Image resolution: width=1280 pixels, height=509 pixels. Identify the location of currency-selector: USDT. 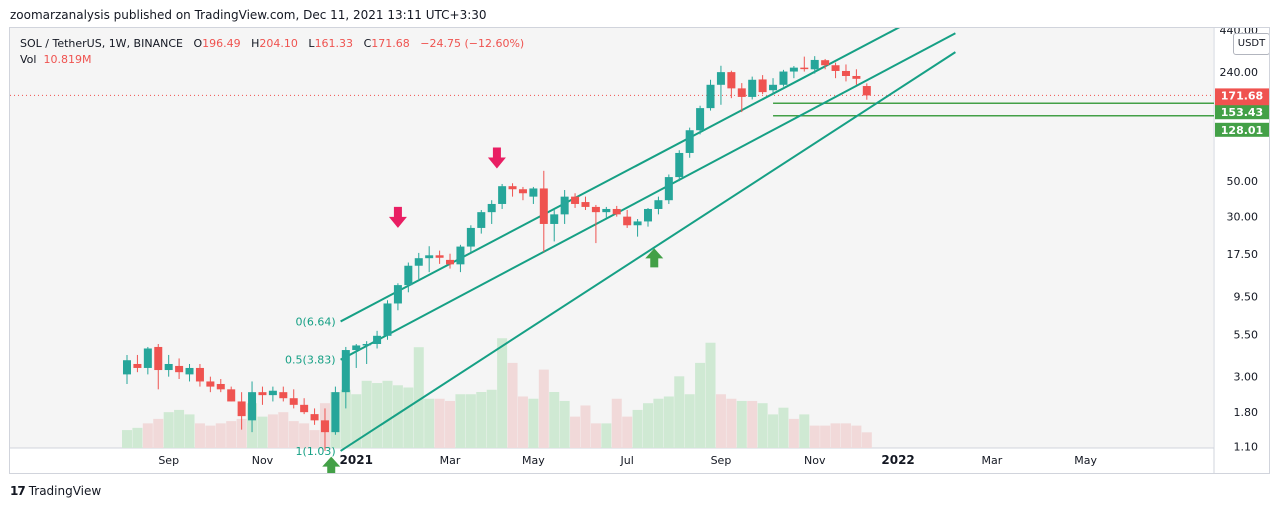
(1251, 44).